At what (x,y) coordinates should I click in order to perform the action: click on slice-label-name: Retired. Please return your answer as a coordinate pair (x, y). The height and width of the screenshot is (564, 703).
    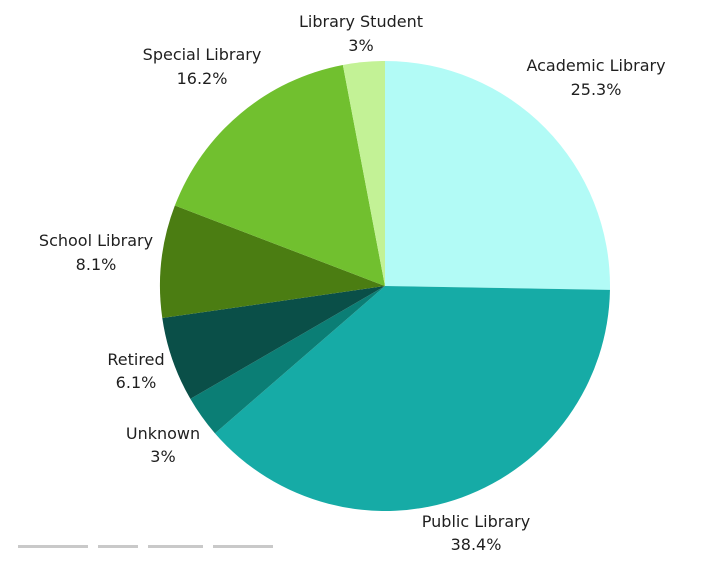
    Looking at the image, I should click on (135, 359).